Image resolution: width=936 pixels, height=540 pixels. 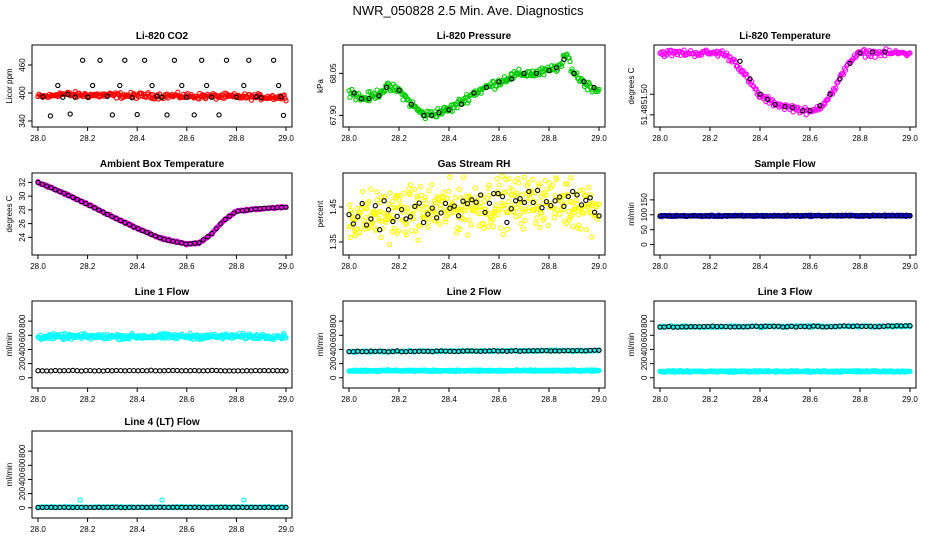 What do you see at coordinates (399, 138) in the screenshot?
I see `x-tick-label: 28.2` at bounding box center [399, 138].